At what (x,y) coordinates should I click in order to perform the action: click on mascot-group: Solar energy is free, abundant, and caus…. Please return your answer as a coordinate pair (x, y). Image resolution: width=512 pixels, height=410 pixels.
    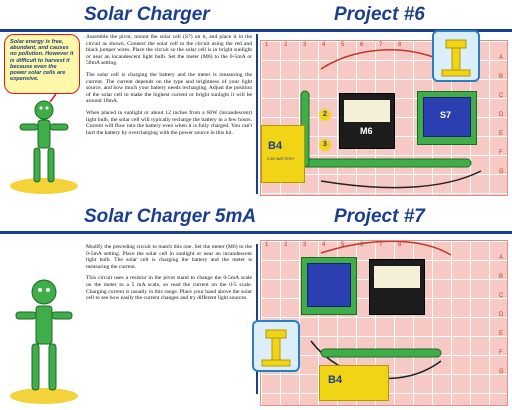
    Looking at the image, I should click on (44, 115).